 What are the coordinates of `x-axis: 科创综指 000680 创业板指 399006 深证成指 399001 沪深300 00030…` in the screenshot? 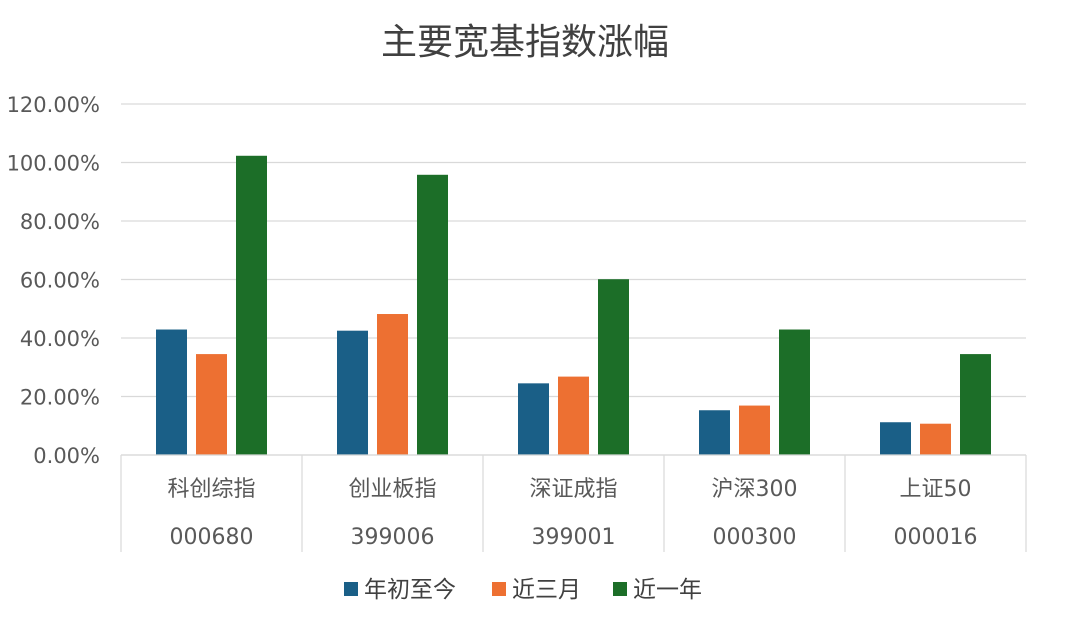 It's located at (573, 503).